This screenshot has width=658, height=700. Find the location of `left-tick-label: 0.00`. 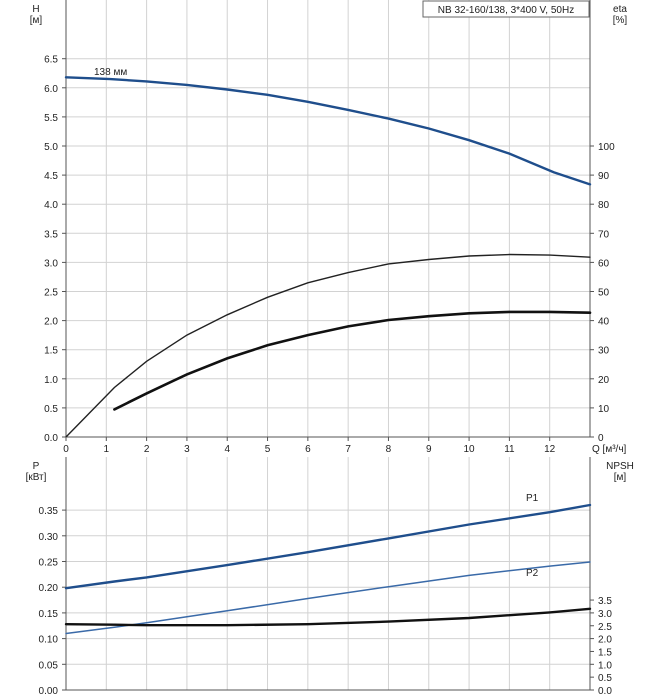

left-tick-label: 0.00 is located at coordinates (49, 691).